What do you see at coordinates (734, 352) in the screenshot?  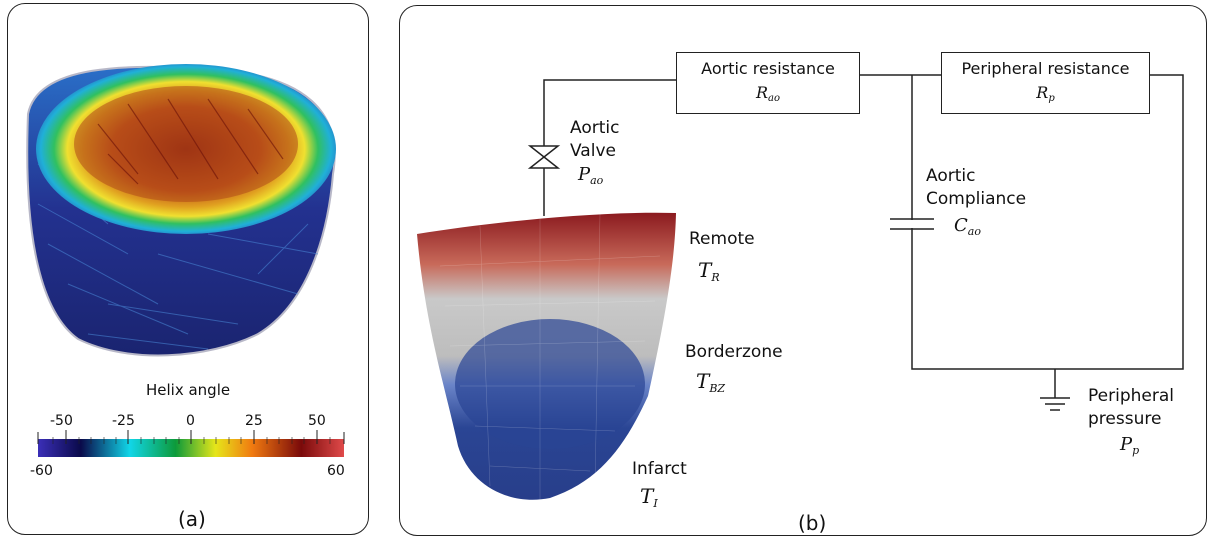 I see `borderzone-label: Borderzone` at bounding box center [734, 352].